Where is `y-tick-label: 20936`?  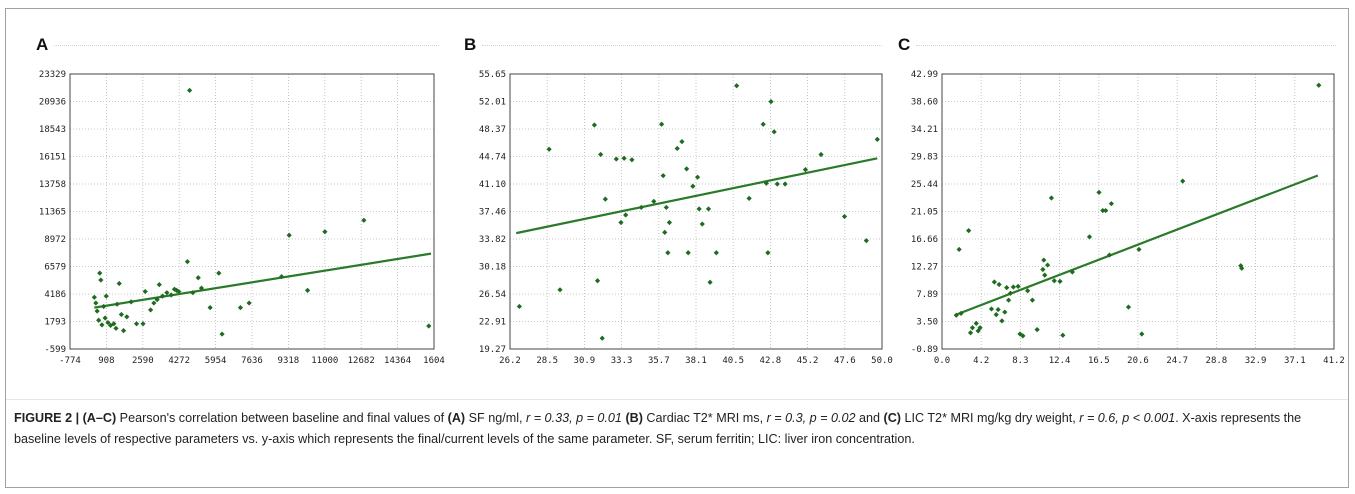
y-tick-label: 20936 is located at coordinates (52, 103).